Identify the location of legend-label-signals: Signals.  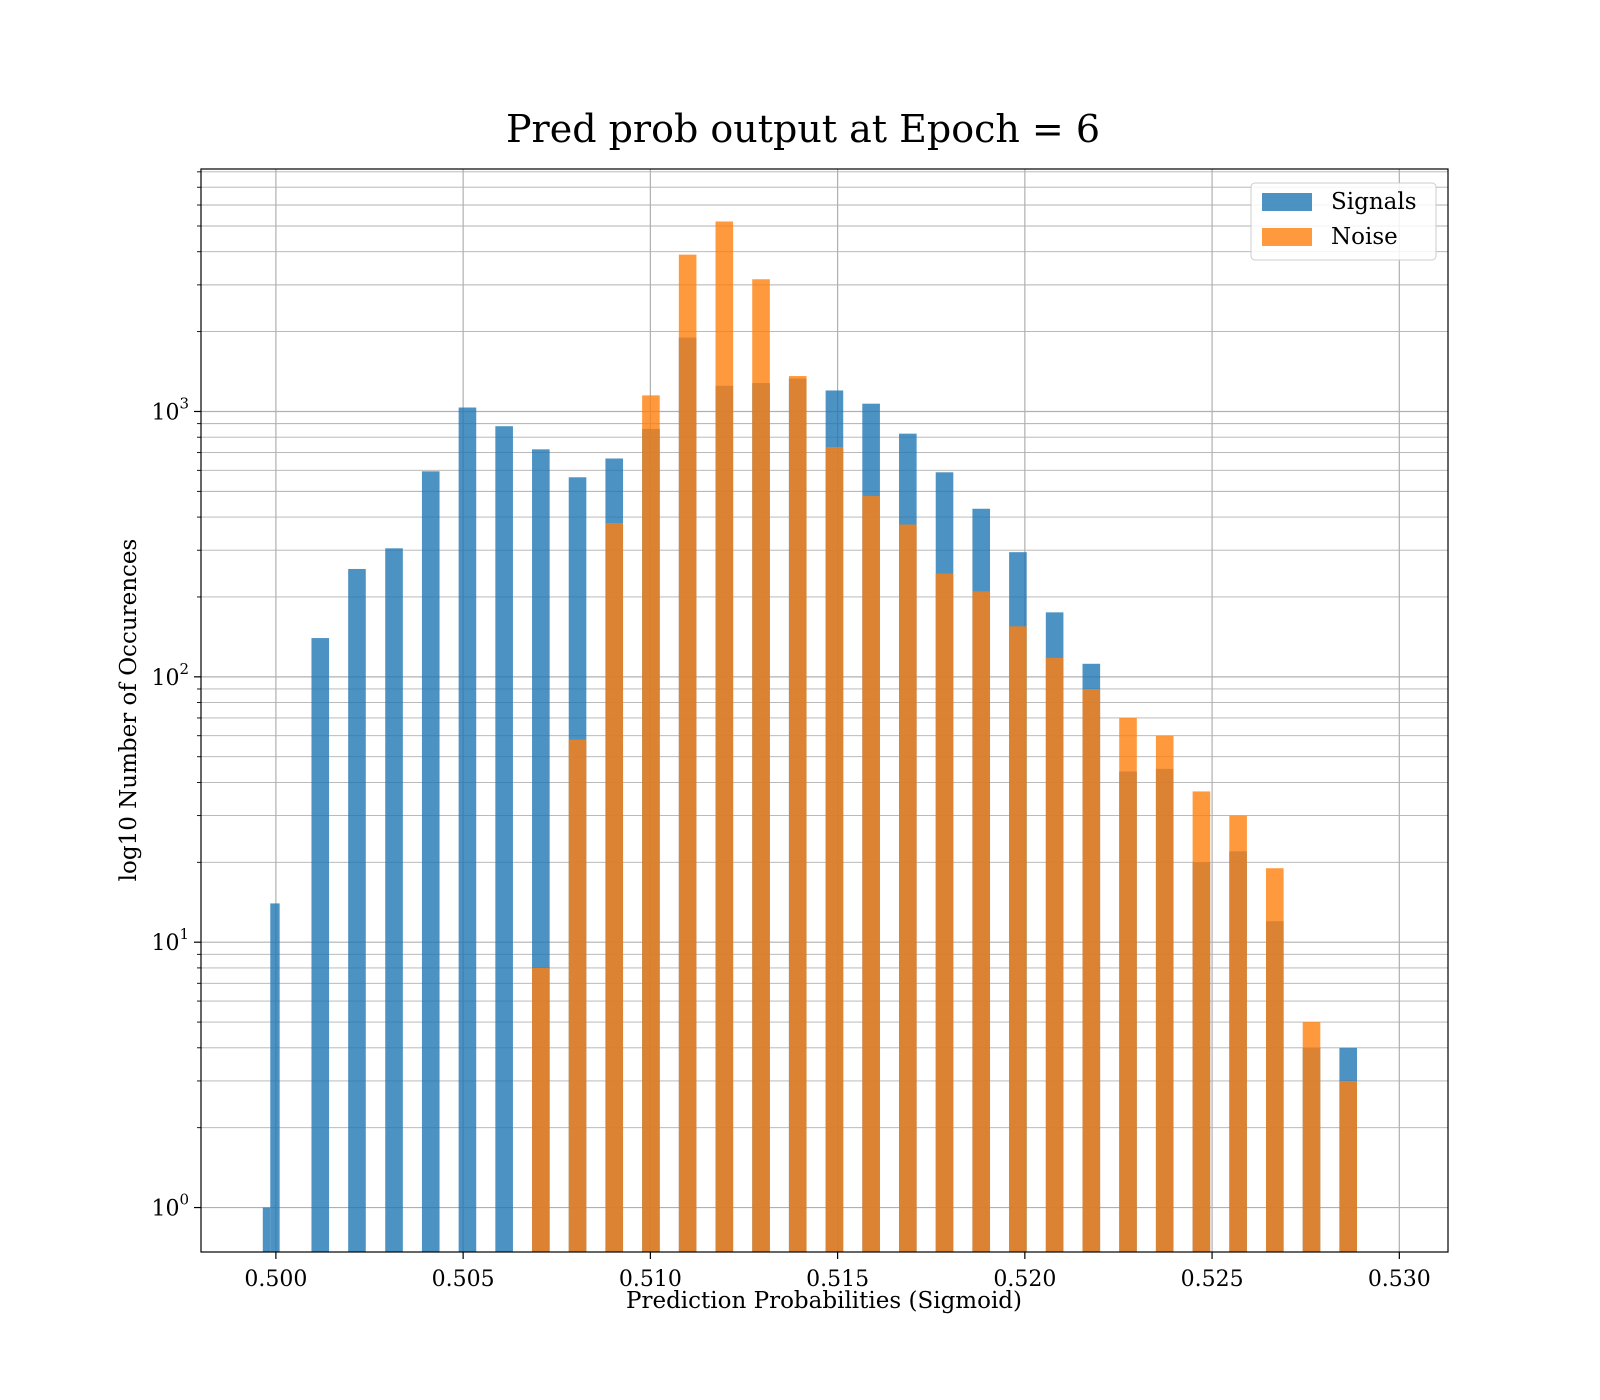
(1374, 202).